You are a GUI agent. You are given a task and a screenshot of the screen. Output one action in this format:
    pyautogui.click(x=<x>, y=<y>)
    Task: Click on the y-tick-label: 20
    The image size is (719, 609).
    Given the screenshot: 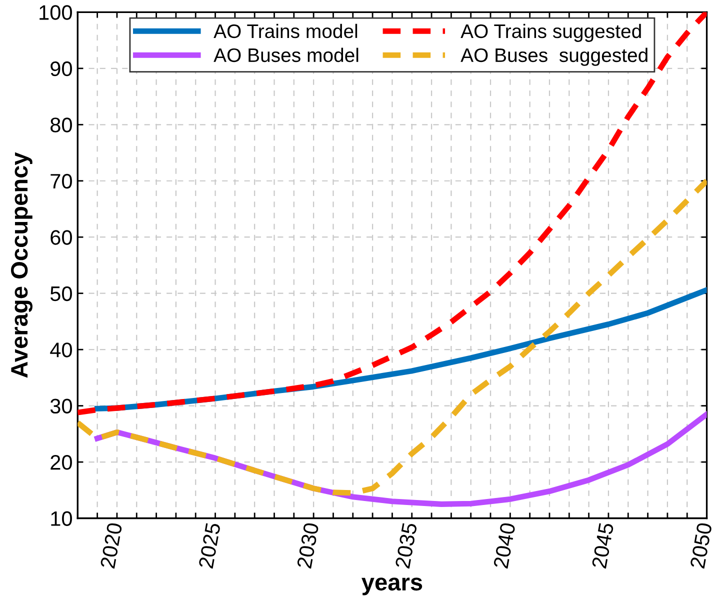 What is the action you would take?
    pyautogui.click(x=61, y=462)
    